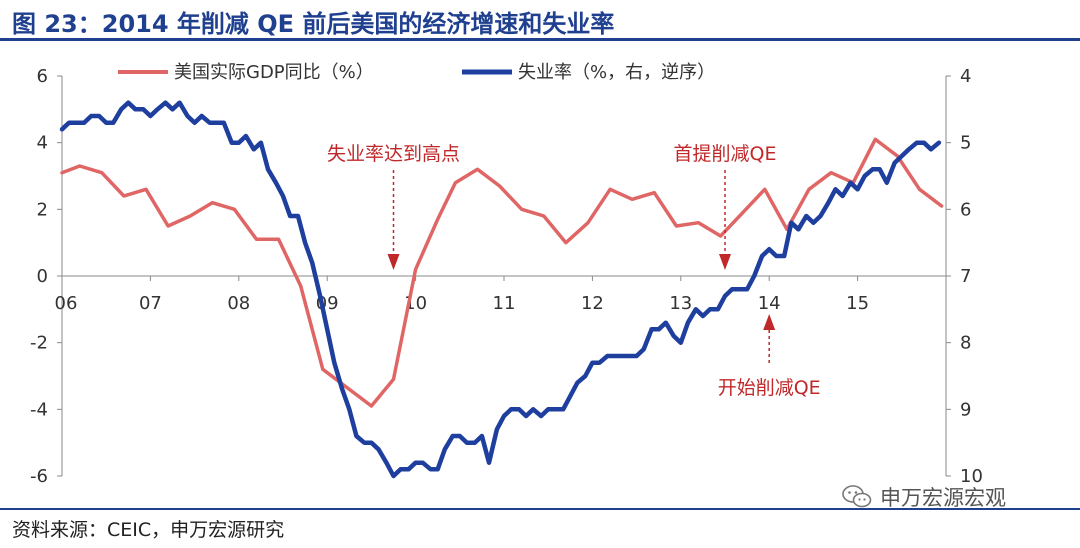  I want to click on y-right-tick-label: 8, so click(965, 343).